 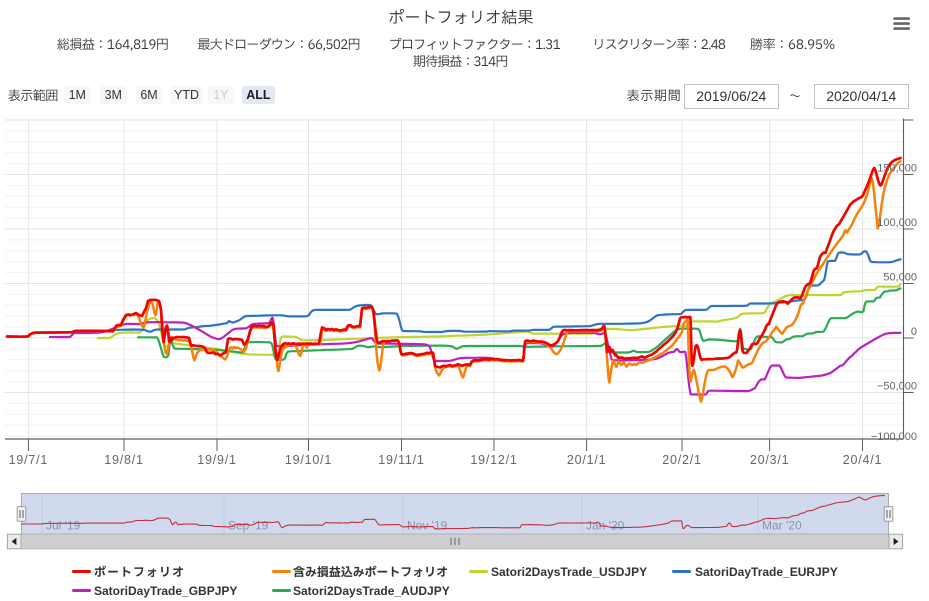 What do you see at coordinates (894, 437) in the screenshot?
I see `svg-text: −100,000` at bounding box center [894, 437].